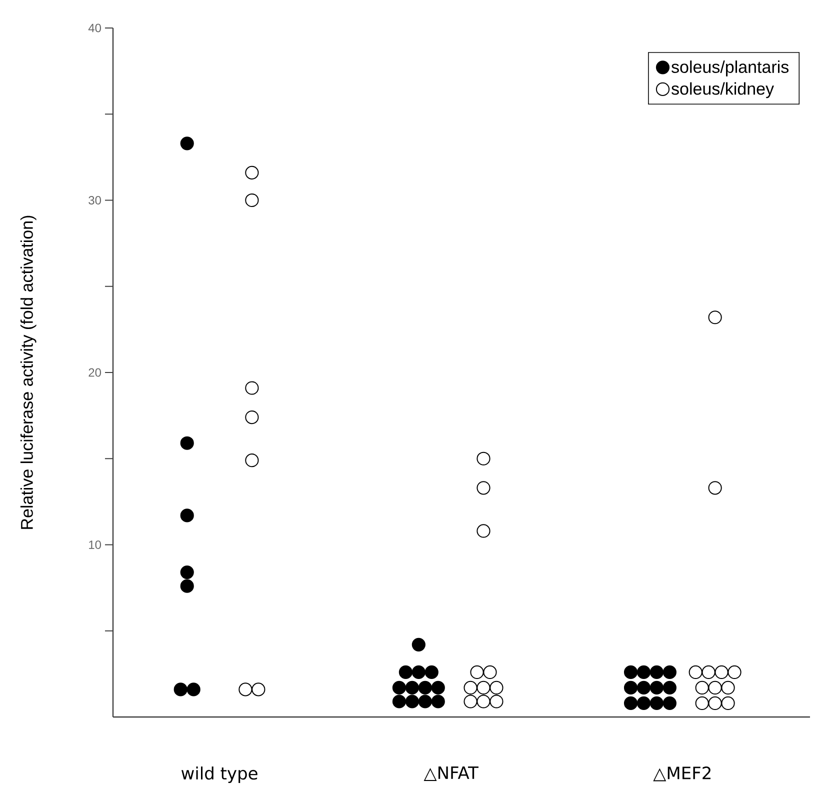 The width and height of the screenshot is (825, 797). I want to click on x-tick-label: △MEF2, so click(681, 774).